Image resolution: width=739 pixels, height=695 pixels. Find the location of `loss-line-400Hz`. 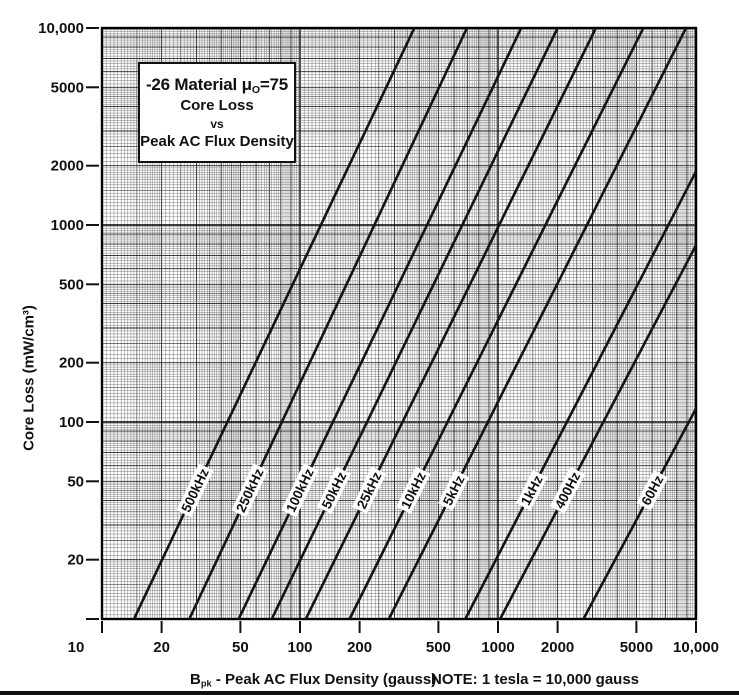

loss-line-400Hz is located at coordinates (597, 431).